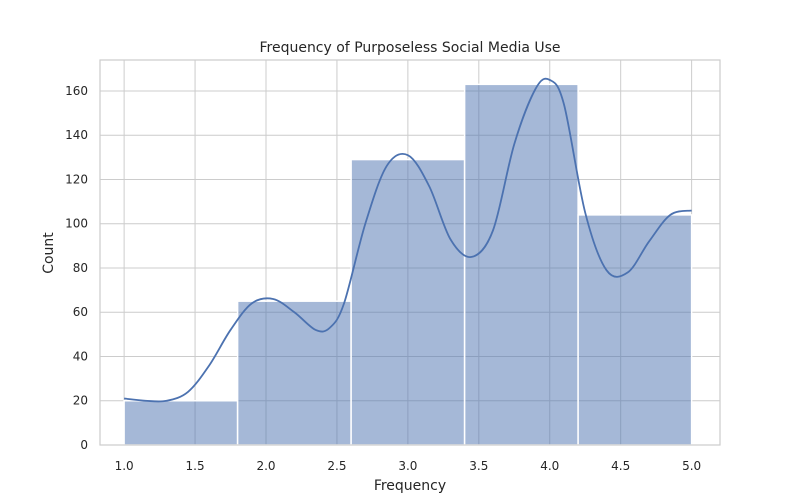 The height and width of the screenshot is (500, 800). I want to click on x-tick-label: 1.0, so click(124, 466).